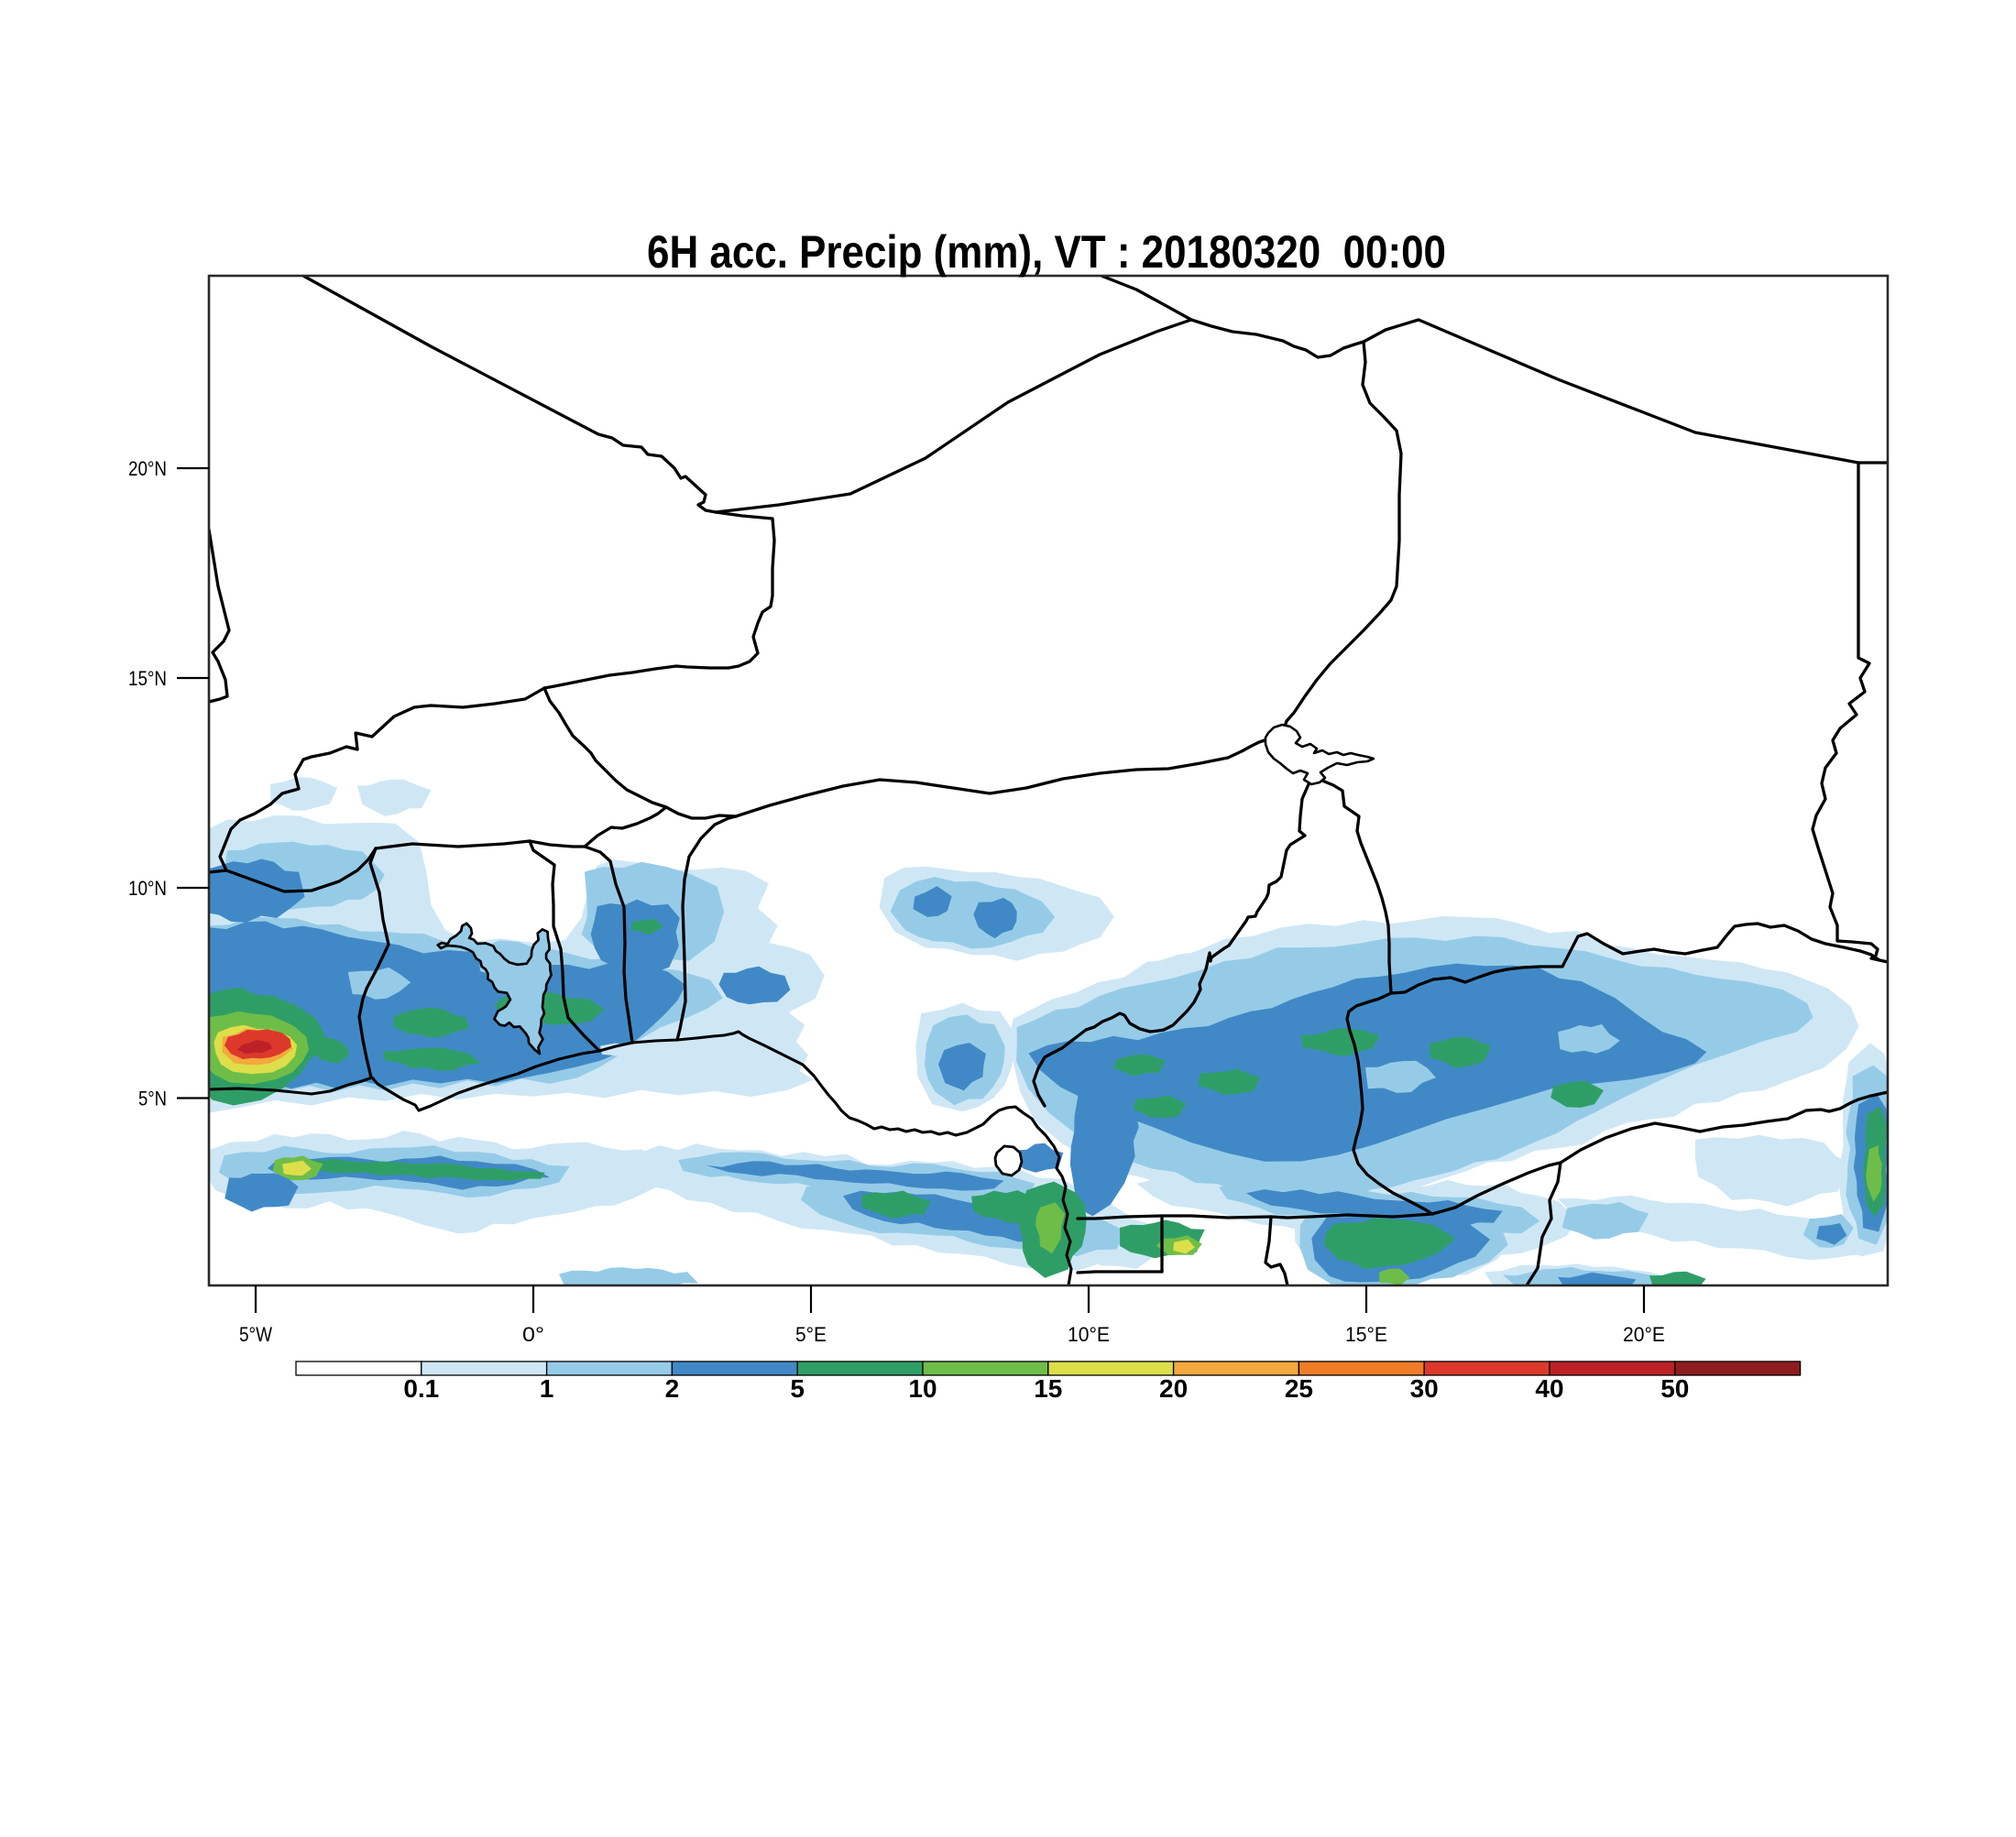 This screenshot has height=1837, width=2016. I want to click on svg-text: 10°N, so click(147, 888).